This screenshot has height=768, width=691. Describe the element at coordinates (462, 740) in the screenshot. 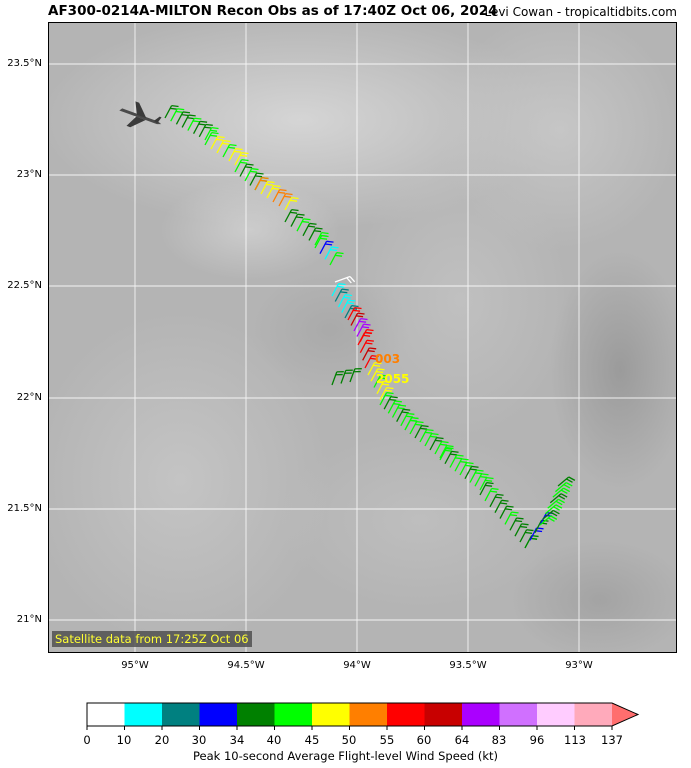

I see `colorbar-tick: 64` at that location.